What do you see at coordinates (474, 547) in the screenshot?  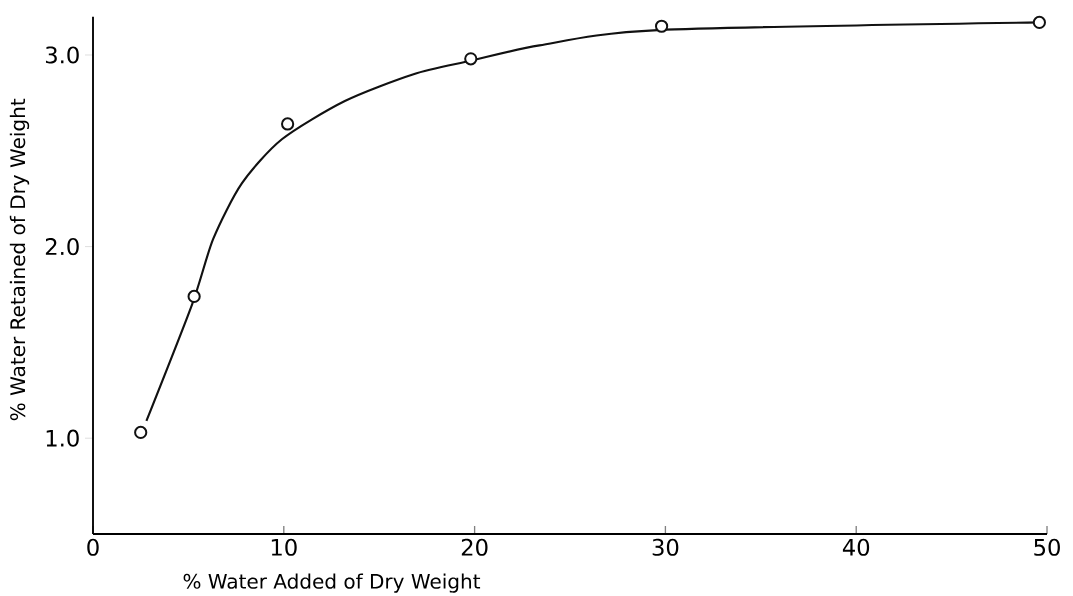 I see `x-tick-label: 20` at bounding box center [474, 547].